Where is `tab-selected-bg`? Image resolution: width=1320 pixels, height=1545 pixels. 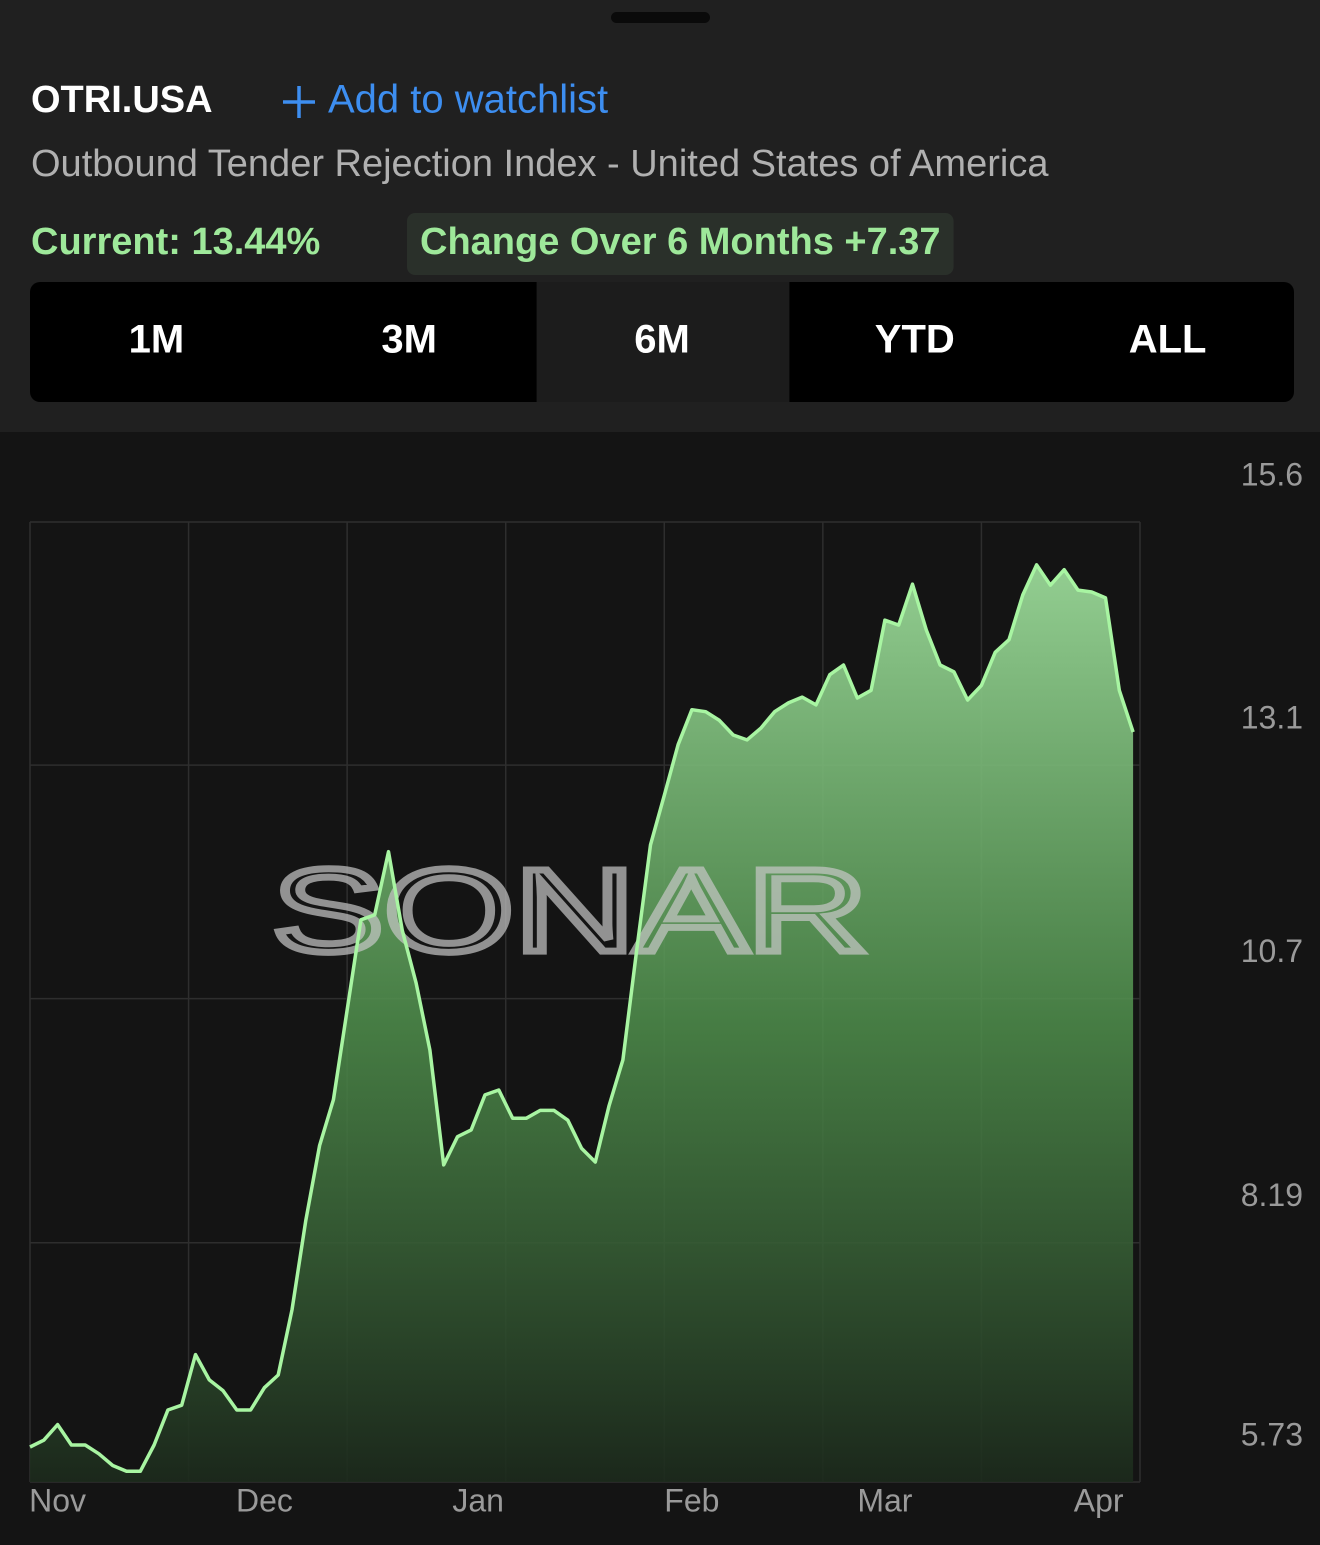
tab-selected-bg is located at coordinates (663, 342).